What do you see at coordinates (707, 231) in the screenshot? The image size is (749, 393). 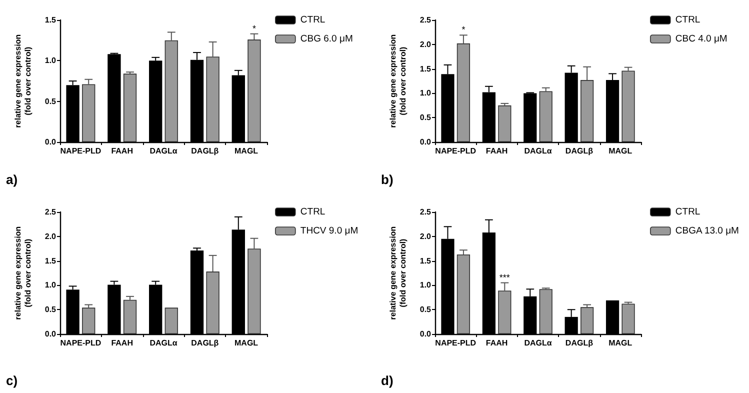 I see `legend-label: CBGA 13.0 μM` at bounding box center [707, 231].